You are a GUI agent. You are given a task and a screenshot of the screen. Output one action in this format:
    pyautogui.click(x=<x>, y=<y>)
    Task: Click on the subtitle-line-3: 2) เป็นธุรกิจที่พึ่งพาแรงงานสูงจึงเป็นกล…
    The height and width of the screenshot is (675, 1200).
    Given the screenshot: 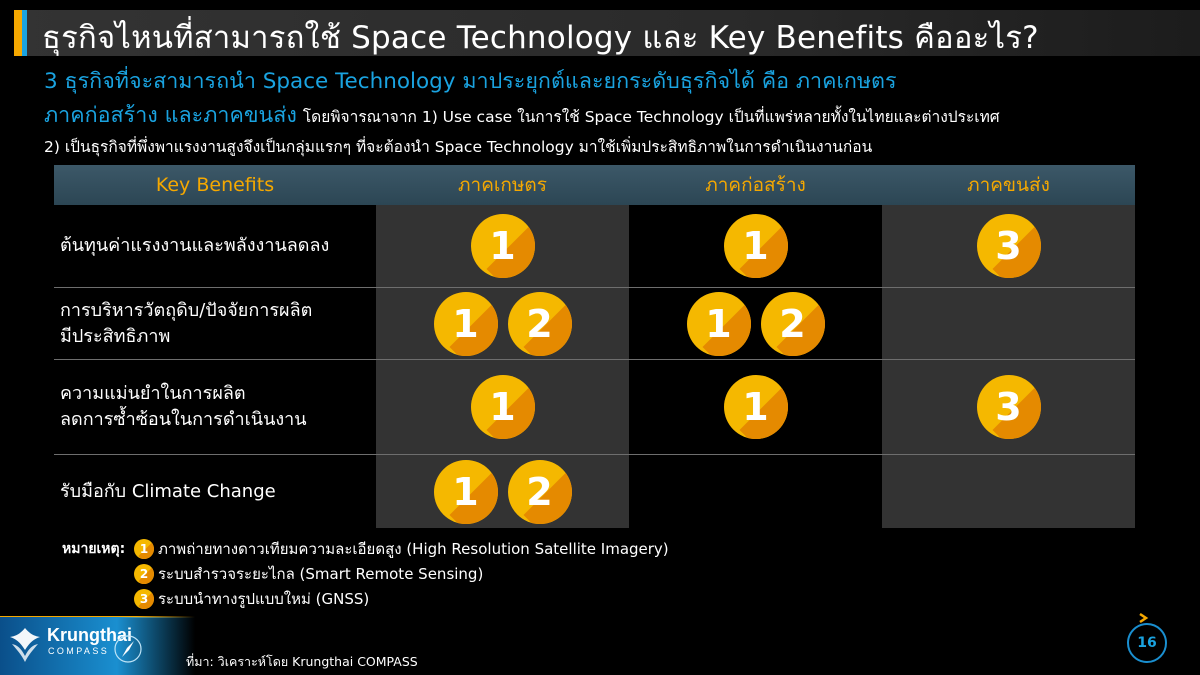 What is the action you would take?
    pyautogui.click(x=458, y=147)
    